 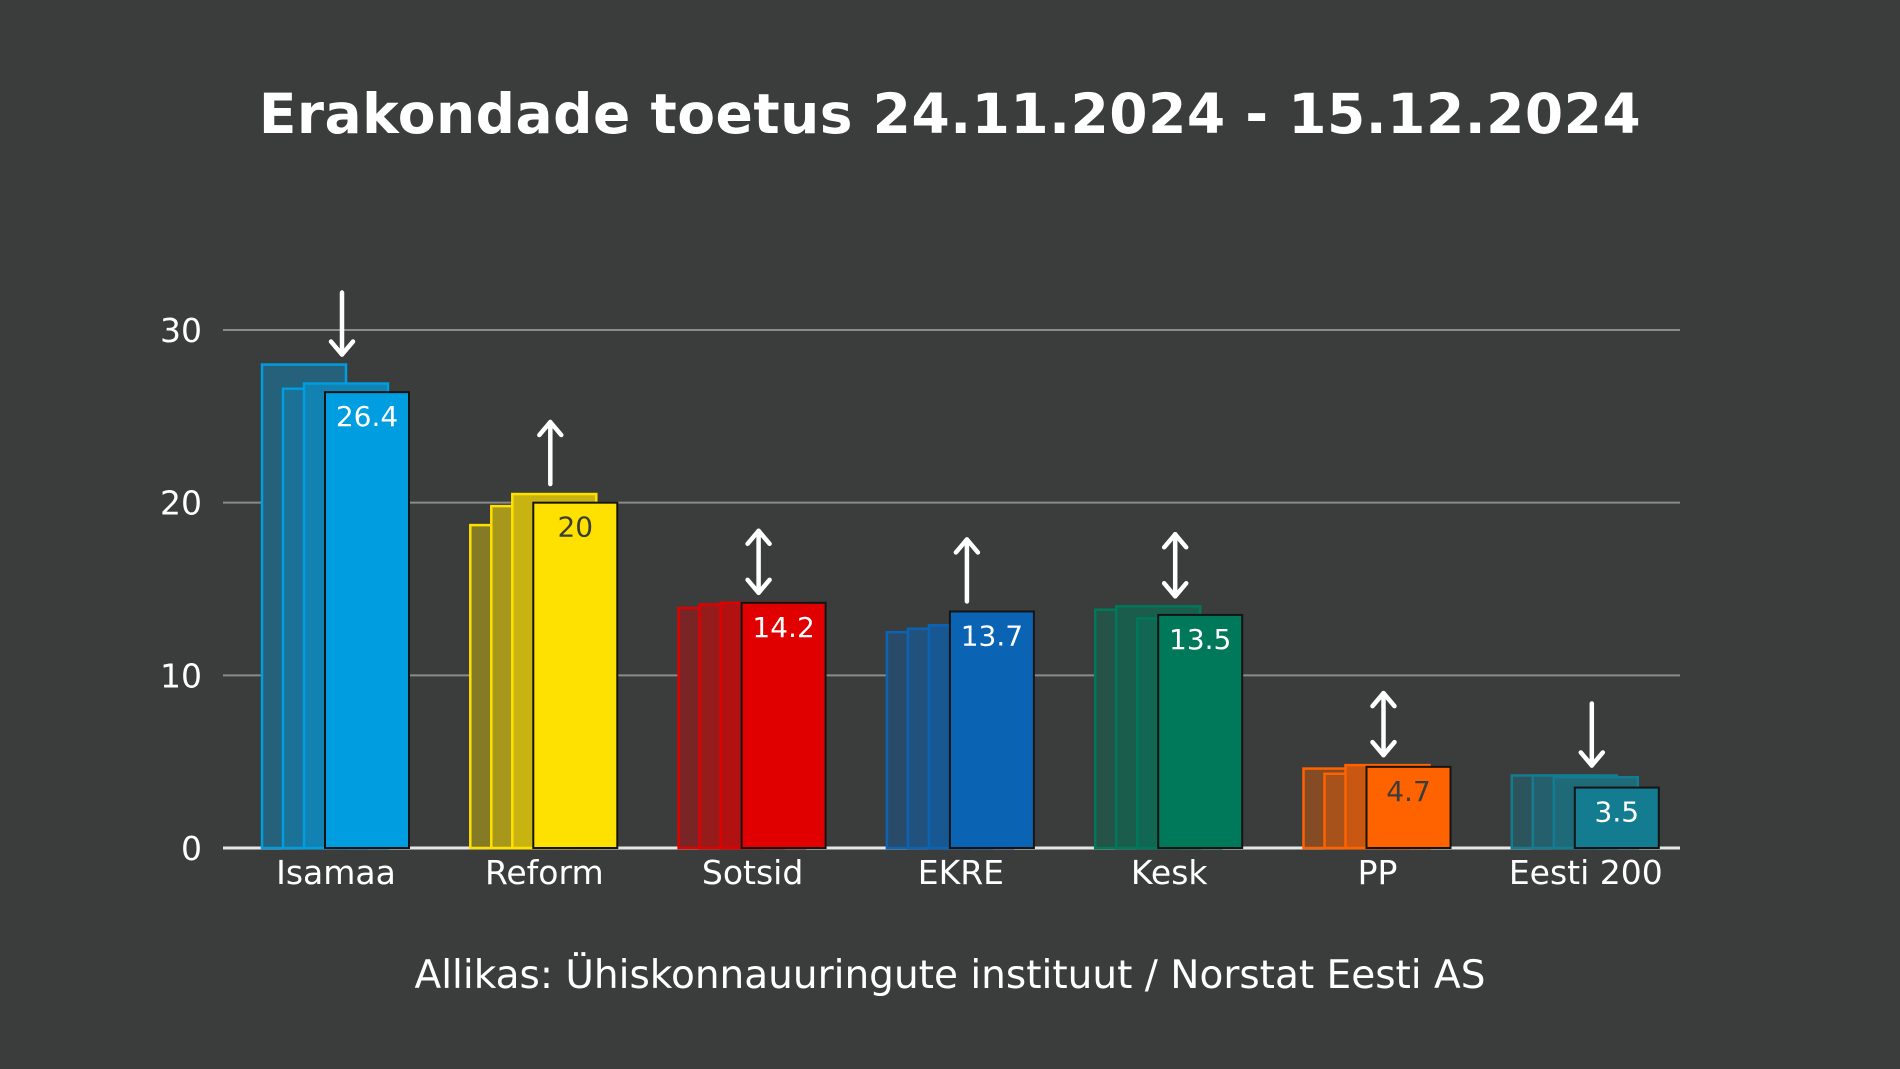 What do you see at coordinates (1169, 872) in the screenshot?
I see `x-category-label: Kesk` at bounding box center [1169, 872].